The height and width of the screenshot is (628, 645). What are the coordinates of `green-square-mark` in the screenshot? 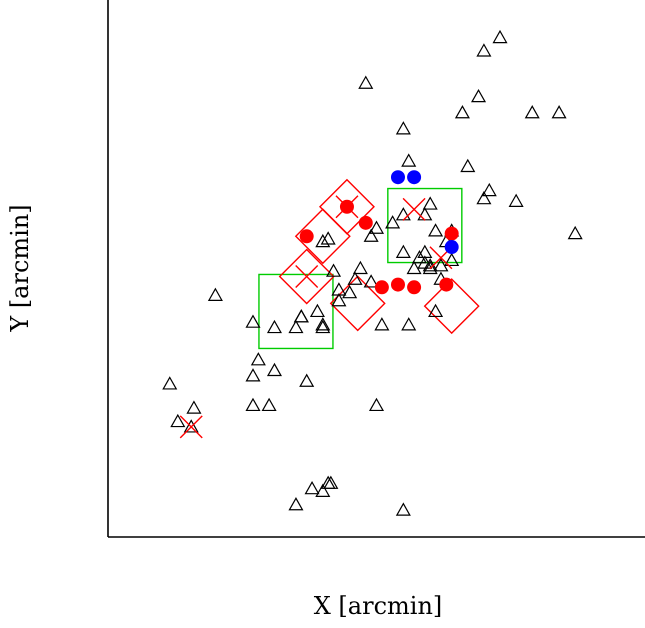 It's located at (296, 311).